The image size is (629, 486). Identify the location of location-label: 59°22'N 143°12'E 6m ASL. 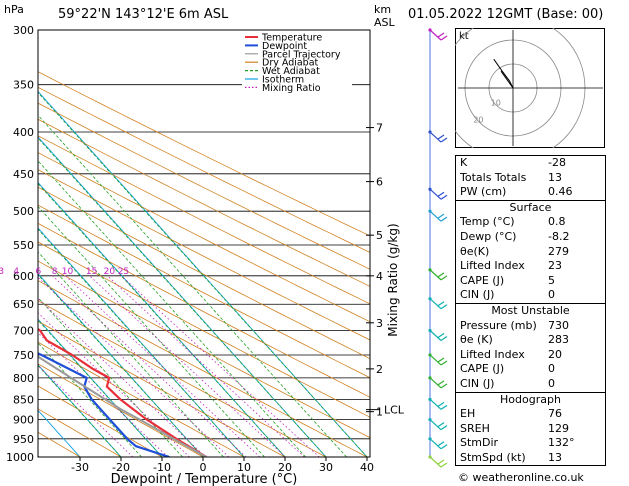
(143, 14).